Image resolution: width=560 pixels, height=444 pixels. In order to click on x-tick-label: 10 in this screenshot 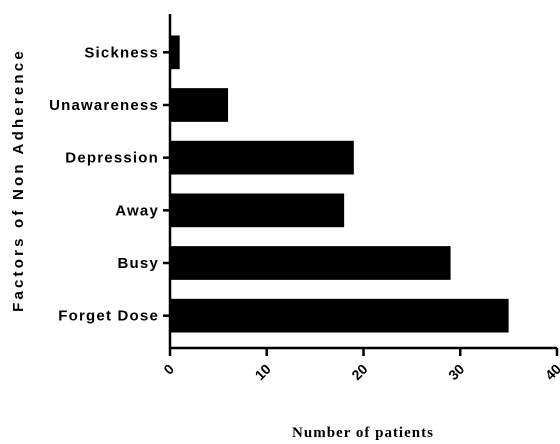, I will do `click(263, 372)`.